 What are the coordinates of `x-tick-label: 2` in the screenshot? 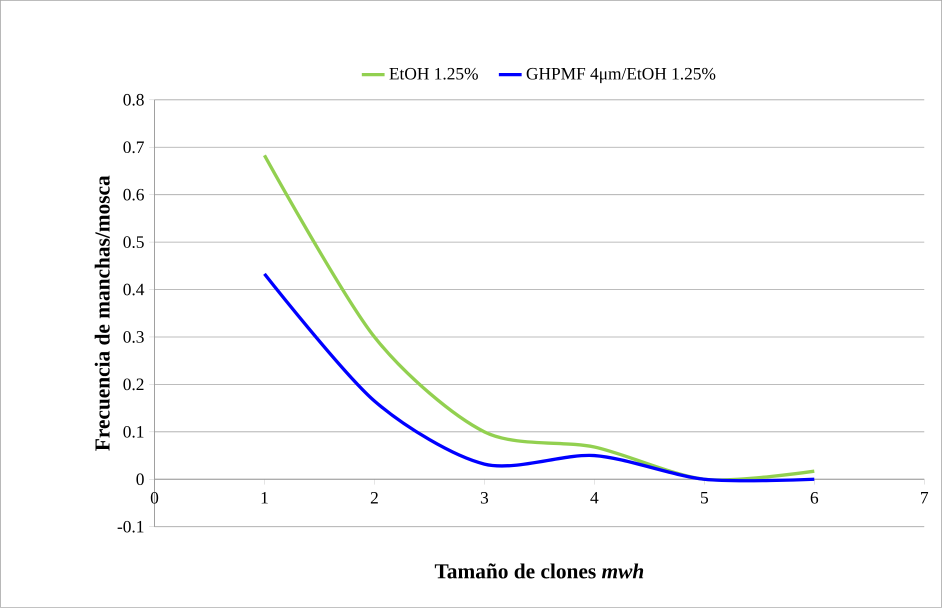 It's located at (374, 498).